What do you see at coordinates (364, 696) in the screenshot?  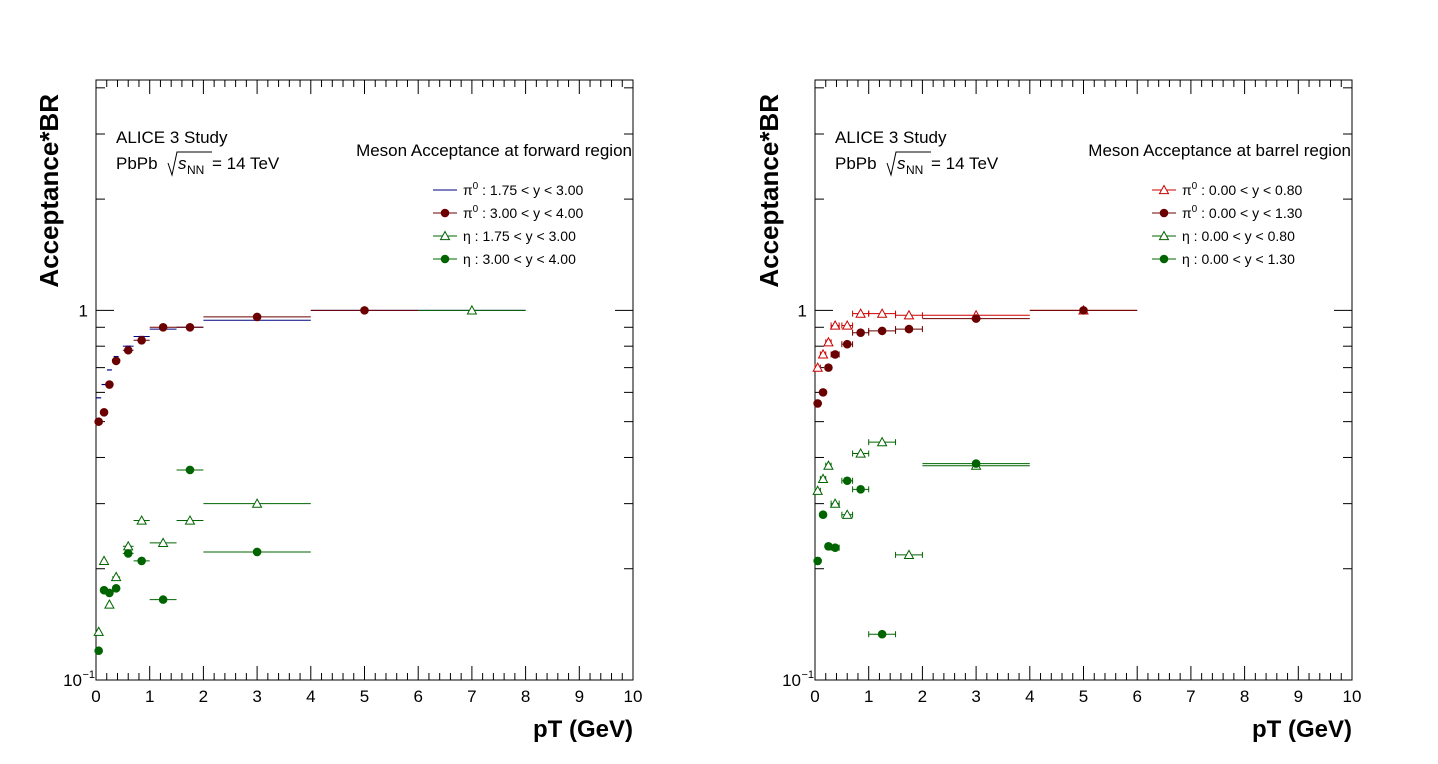 I see `x-tick-label: 5` at bounding box center [364, 696].